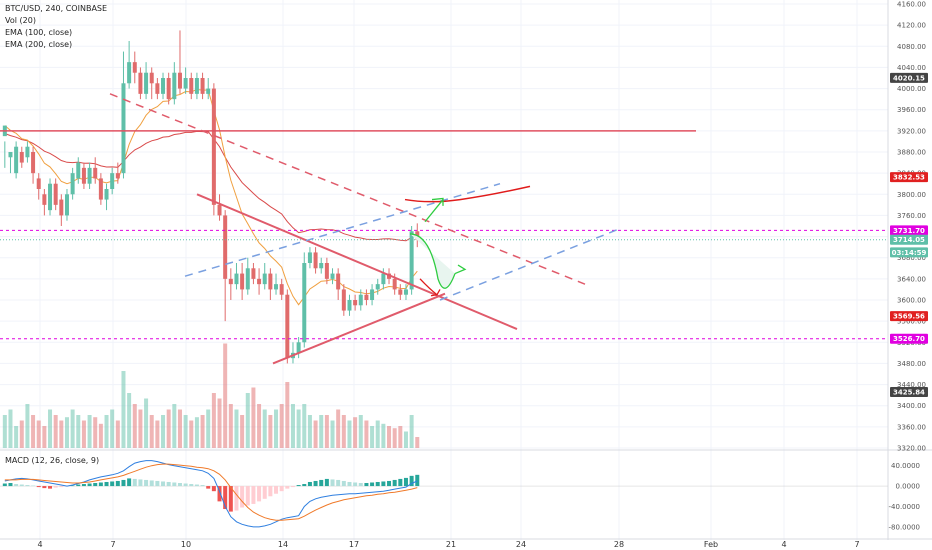  I want to click on ema100-legend: EMA (100, close), so click(39, 32).